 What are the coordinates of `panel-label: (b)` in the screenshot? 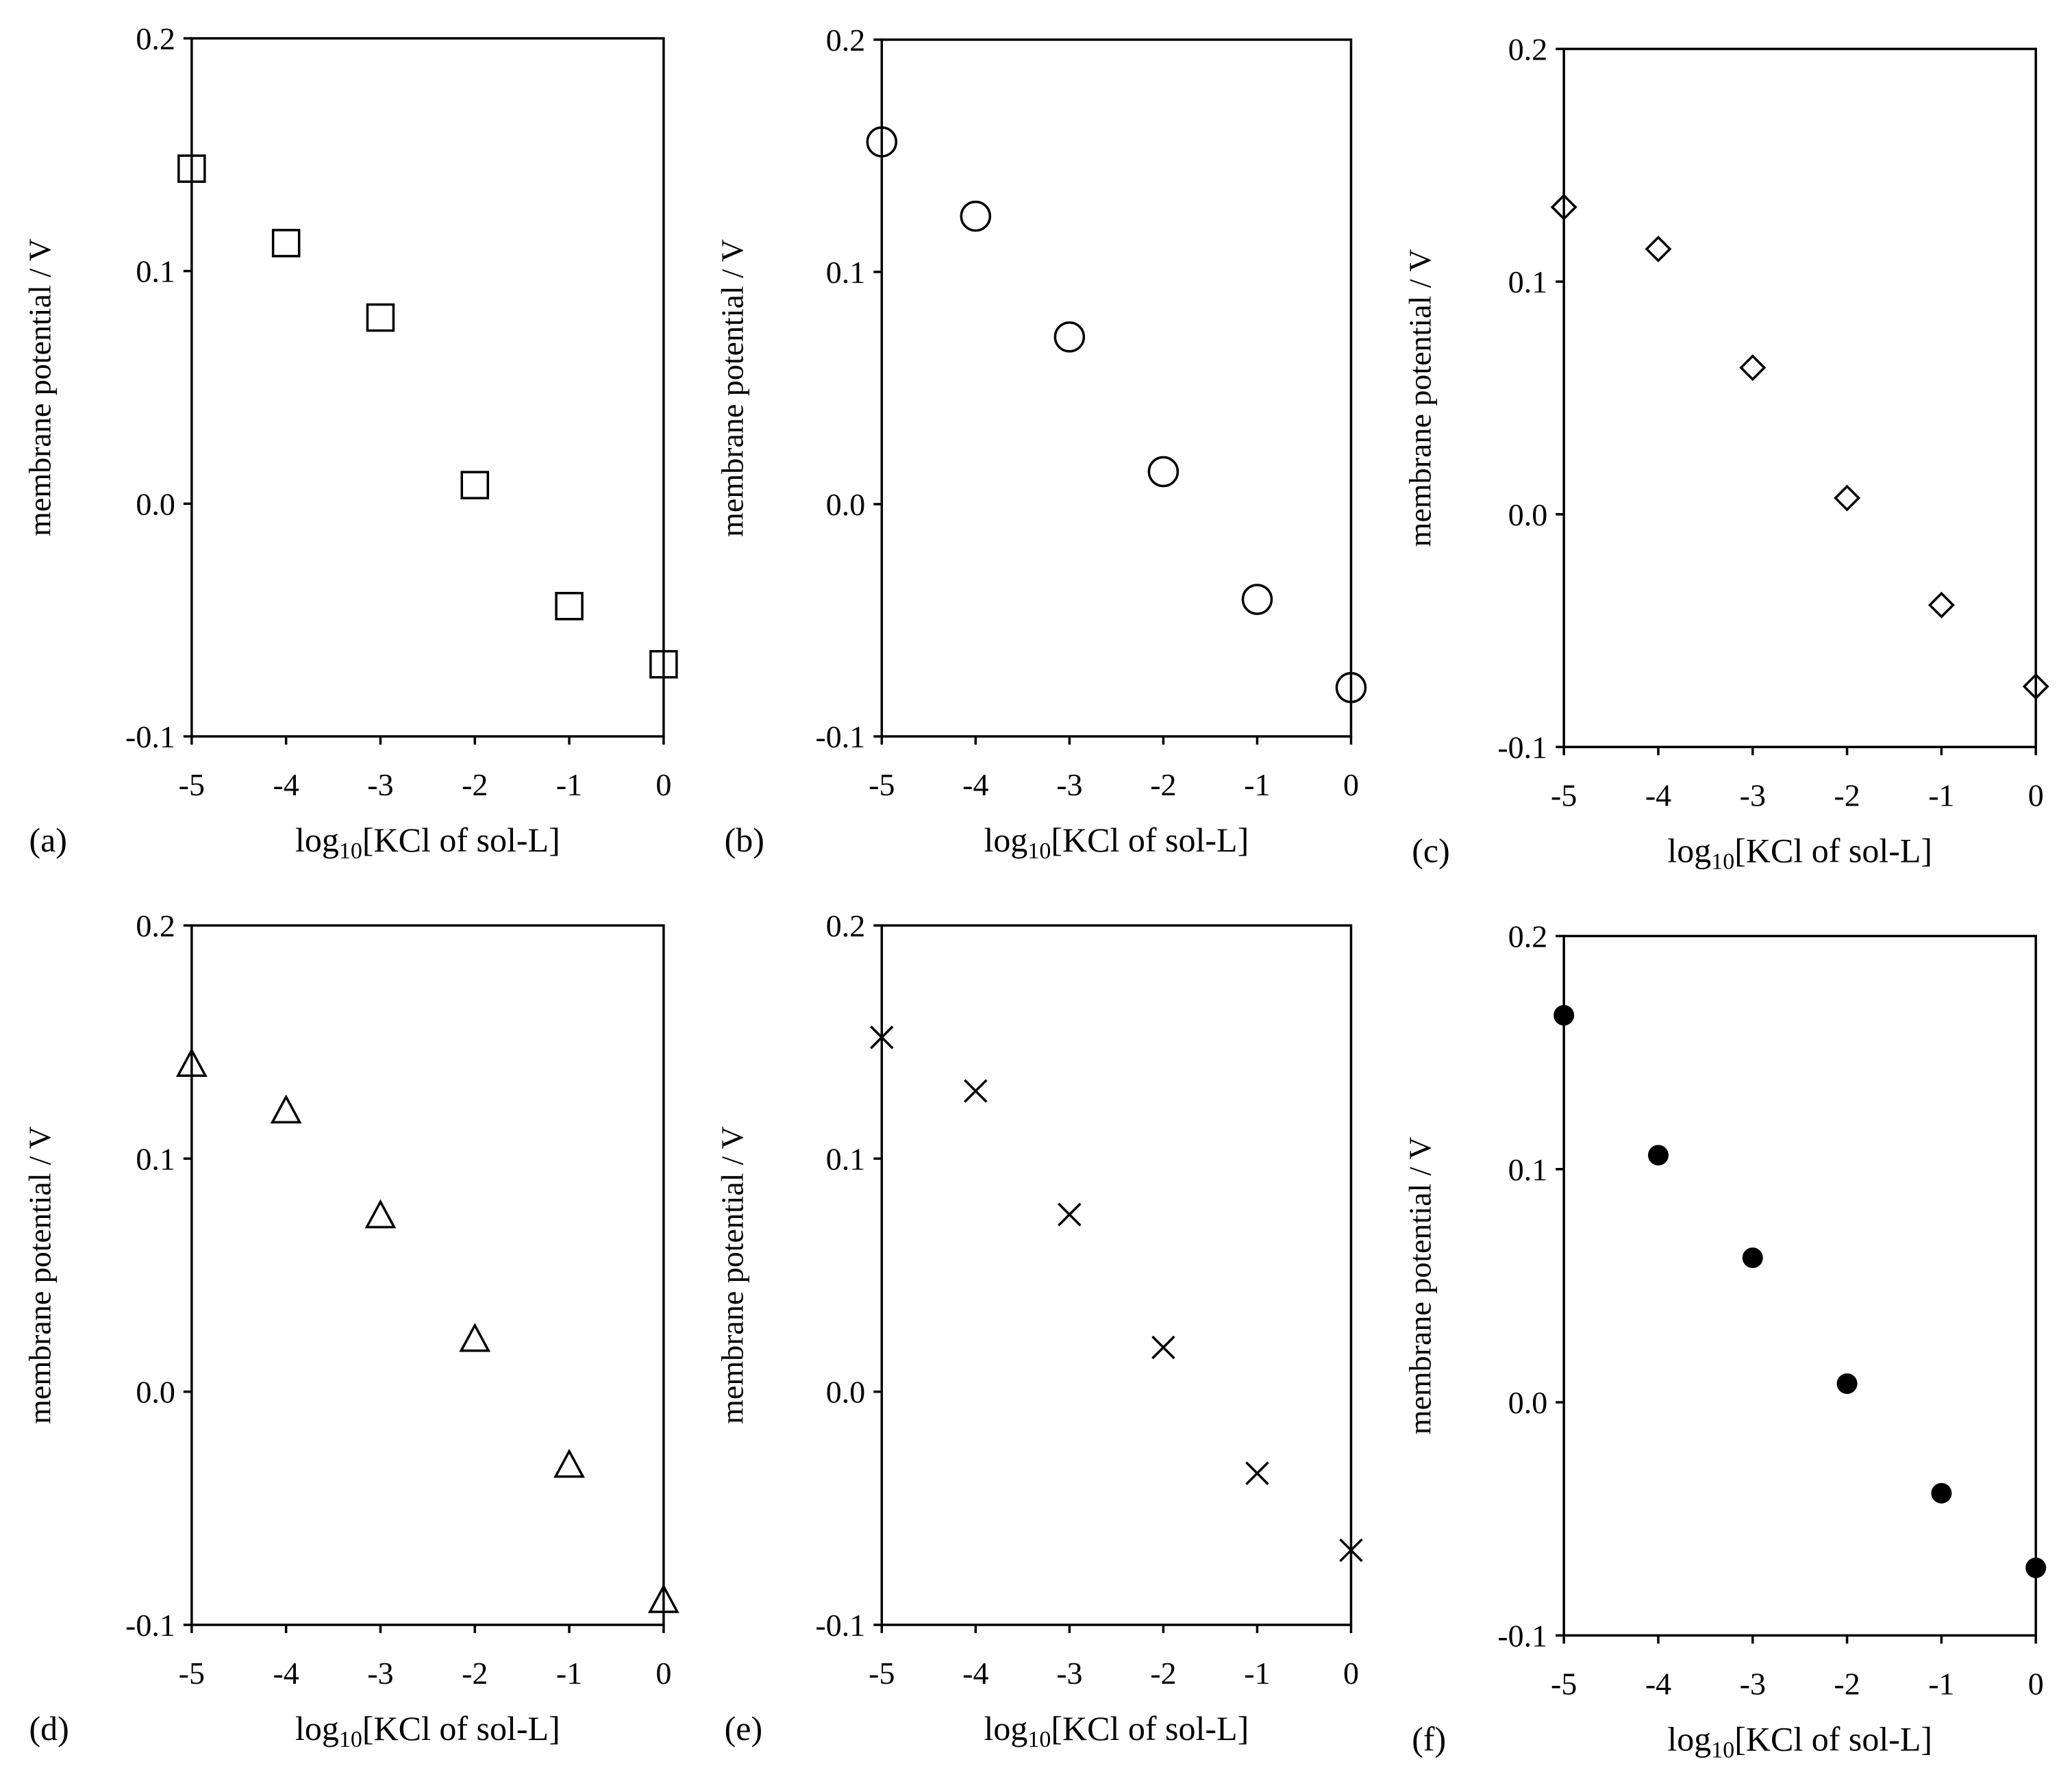 It's located at (744, 840).